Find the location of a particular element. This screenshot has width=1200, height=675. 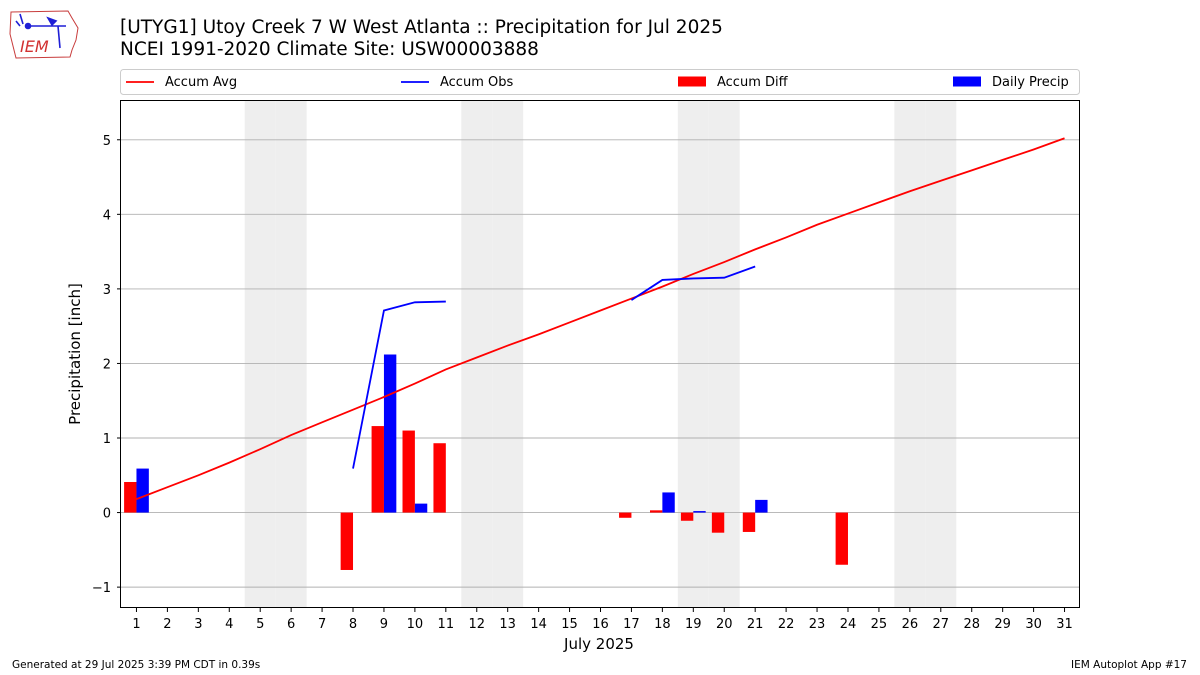

legend-label-accum-avg: Accum Avg is located at coordinates (201, 82).